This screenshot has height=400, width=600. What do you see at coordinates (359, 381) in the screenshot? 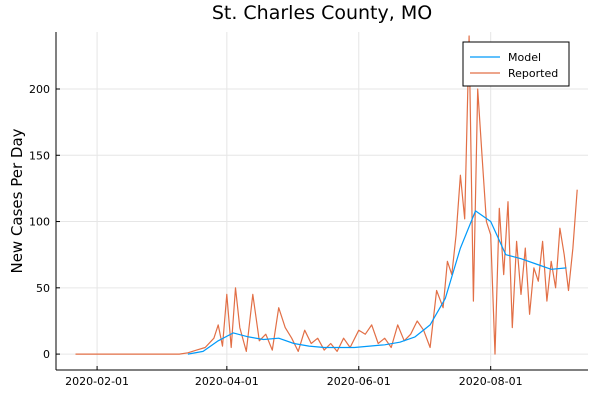
I see `x-tick-label: 2020-06-01` at bounding box center [359, 381].